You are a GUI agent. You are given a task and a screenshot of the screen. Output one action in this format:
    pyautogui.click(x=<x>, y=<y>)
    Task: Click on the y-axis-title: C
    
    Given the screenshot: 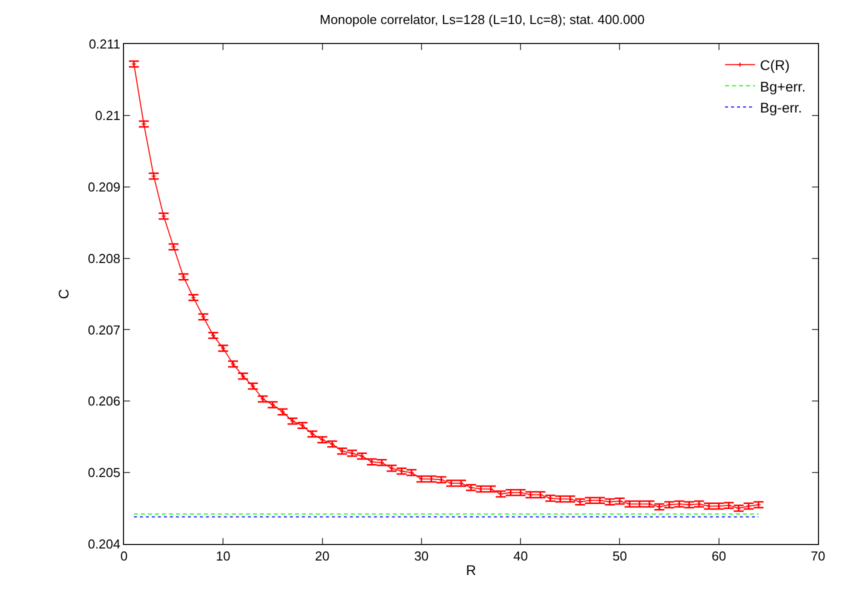 What is the action you would take?
    pyautogui.click(x=63, y=294)
    